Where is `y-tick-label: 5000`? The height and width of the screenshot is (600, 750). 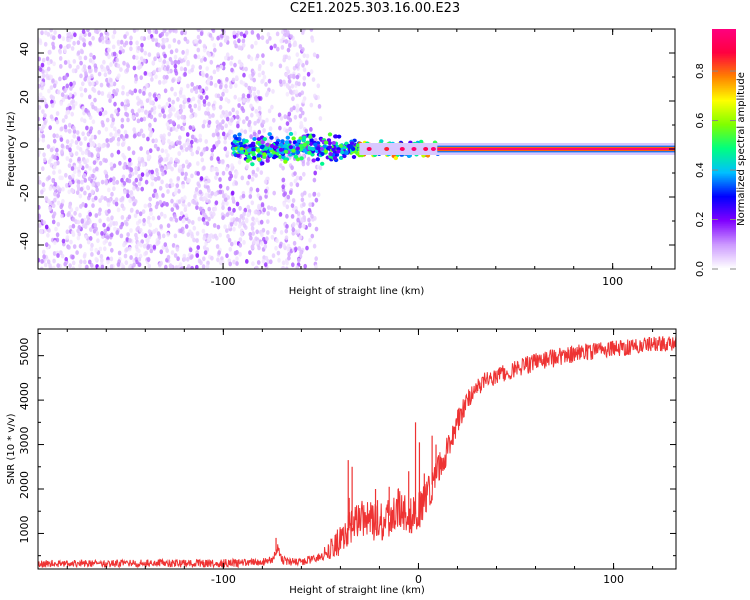 y-tick-label: 5000 is located at coordinates (24, 352).